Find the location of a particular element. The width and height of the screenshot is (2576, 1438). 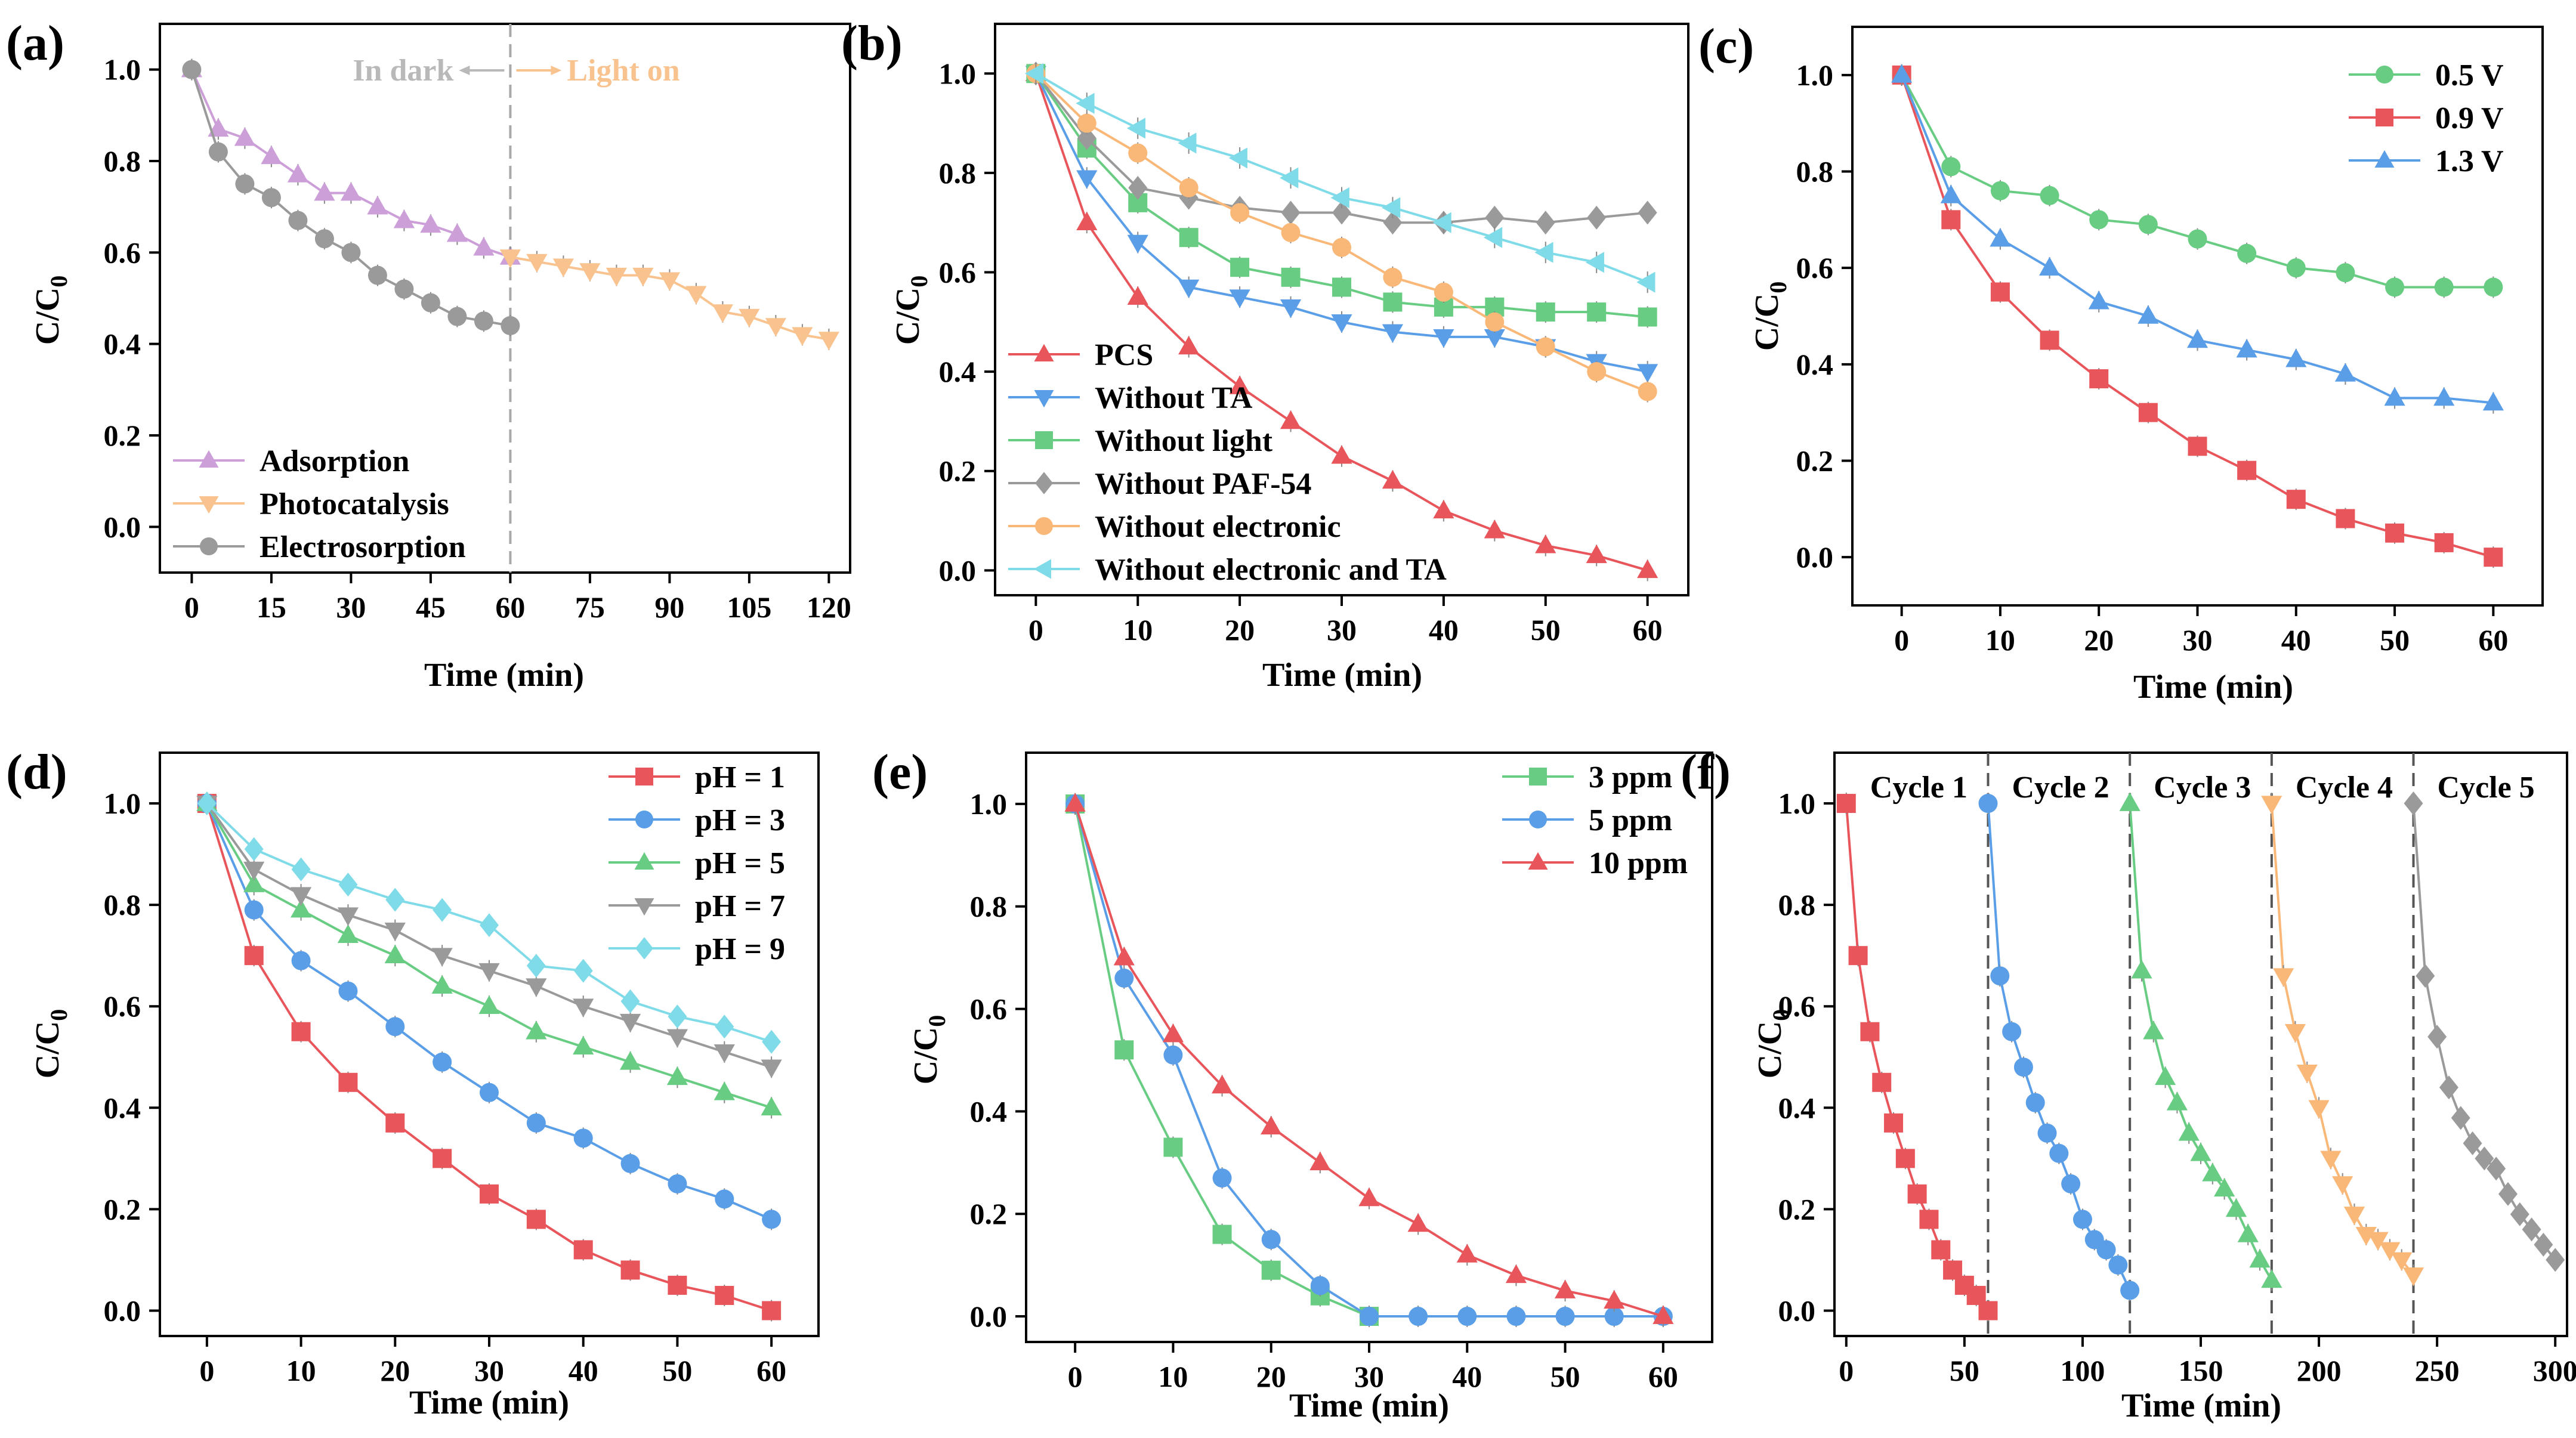

series-electrosorption is located at coordinates (351, 197).